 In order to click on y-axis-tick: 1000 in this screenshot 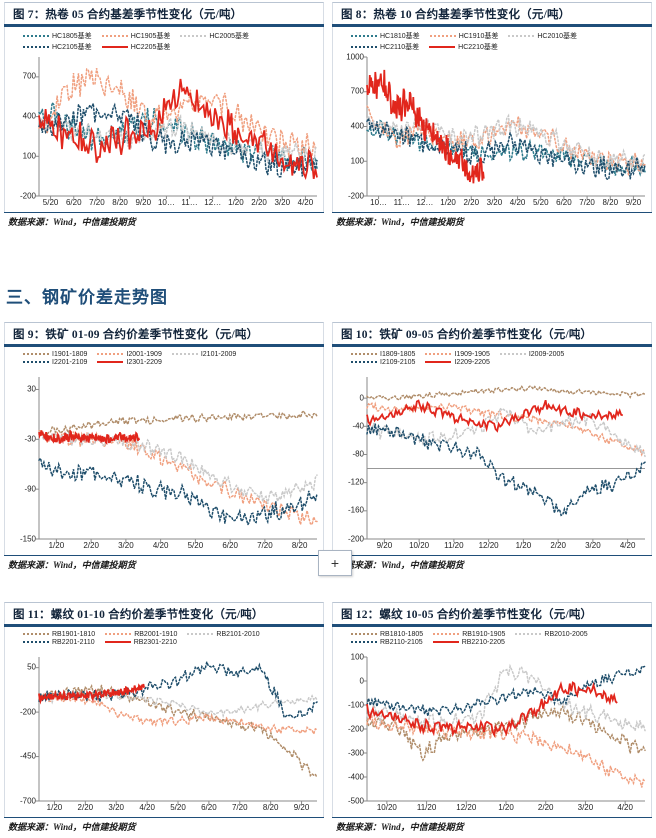, I will do `click(355, 56)`.